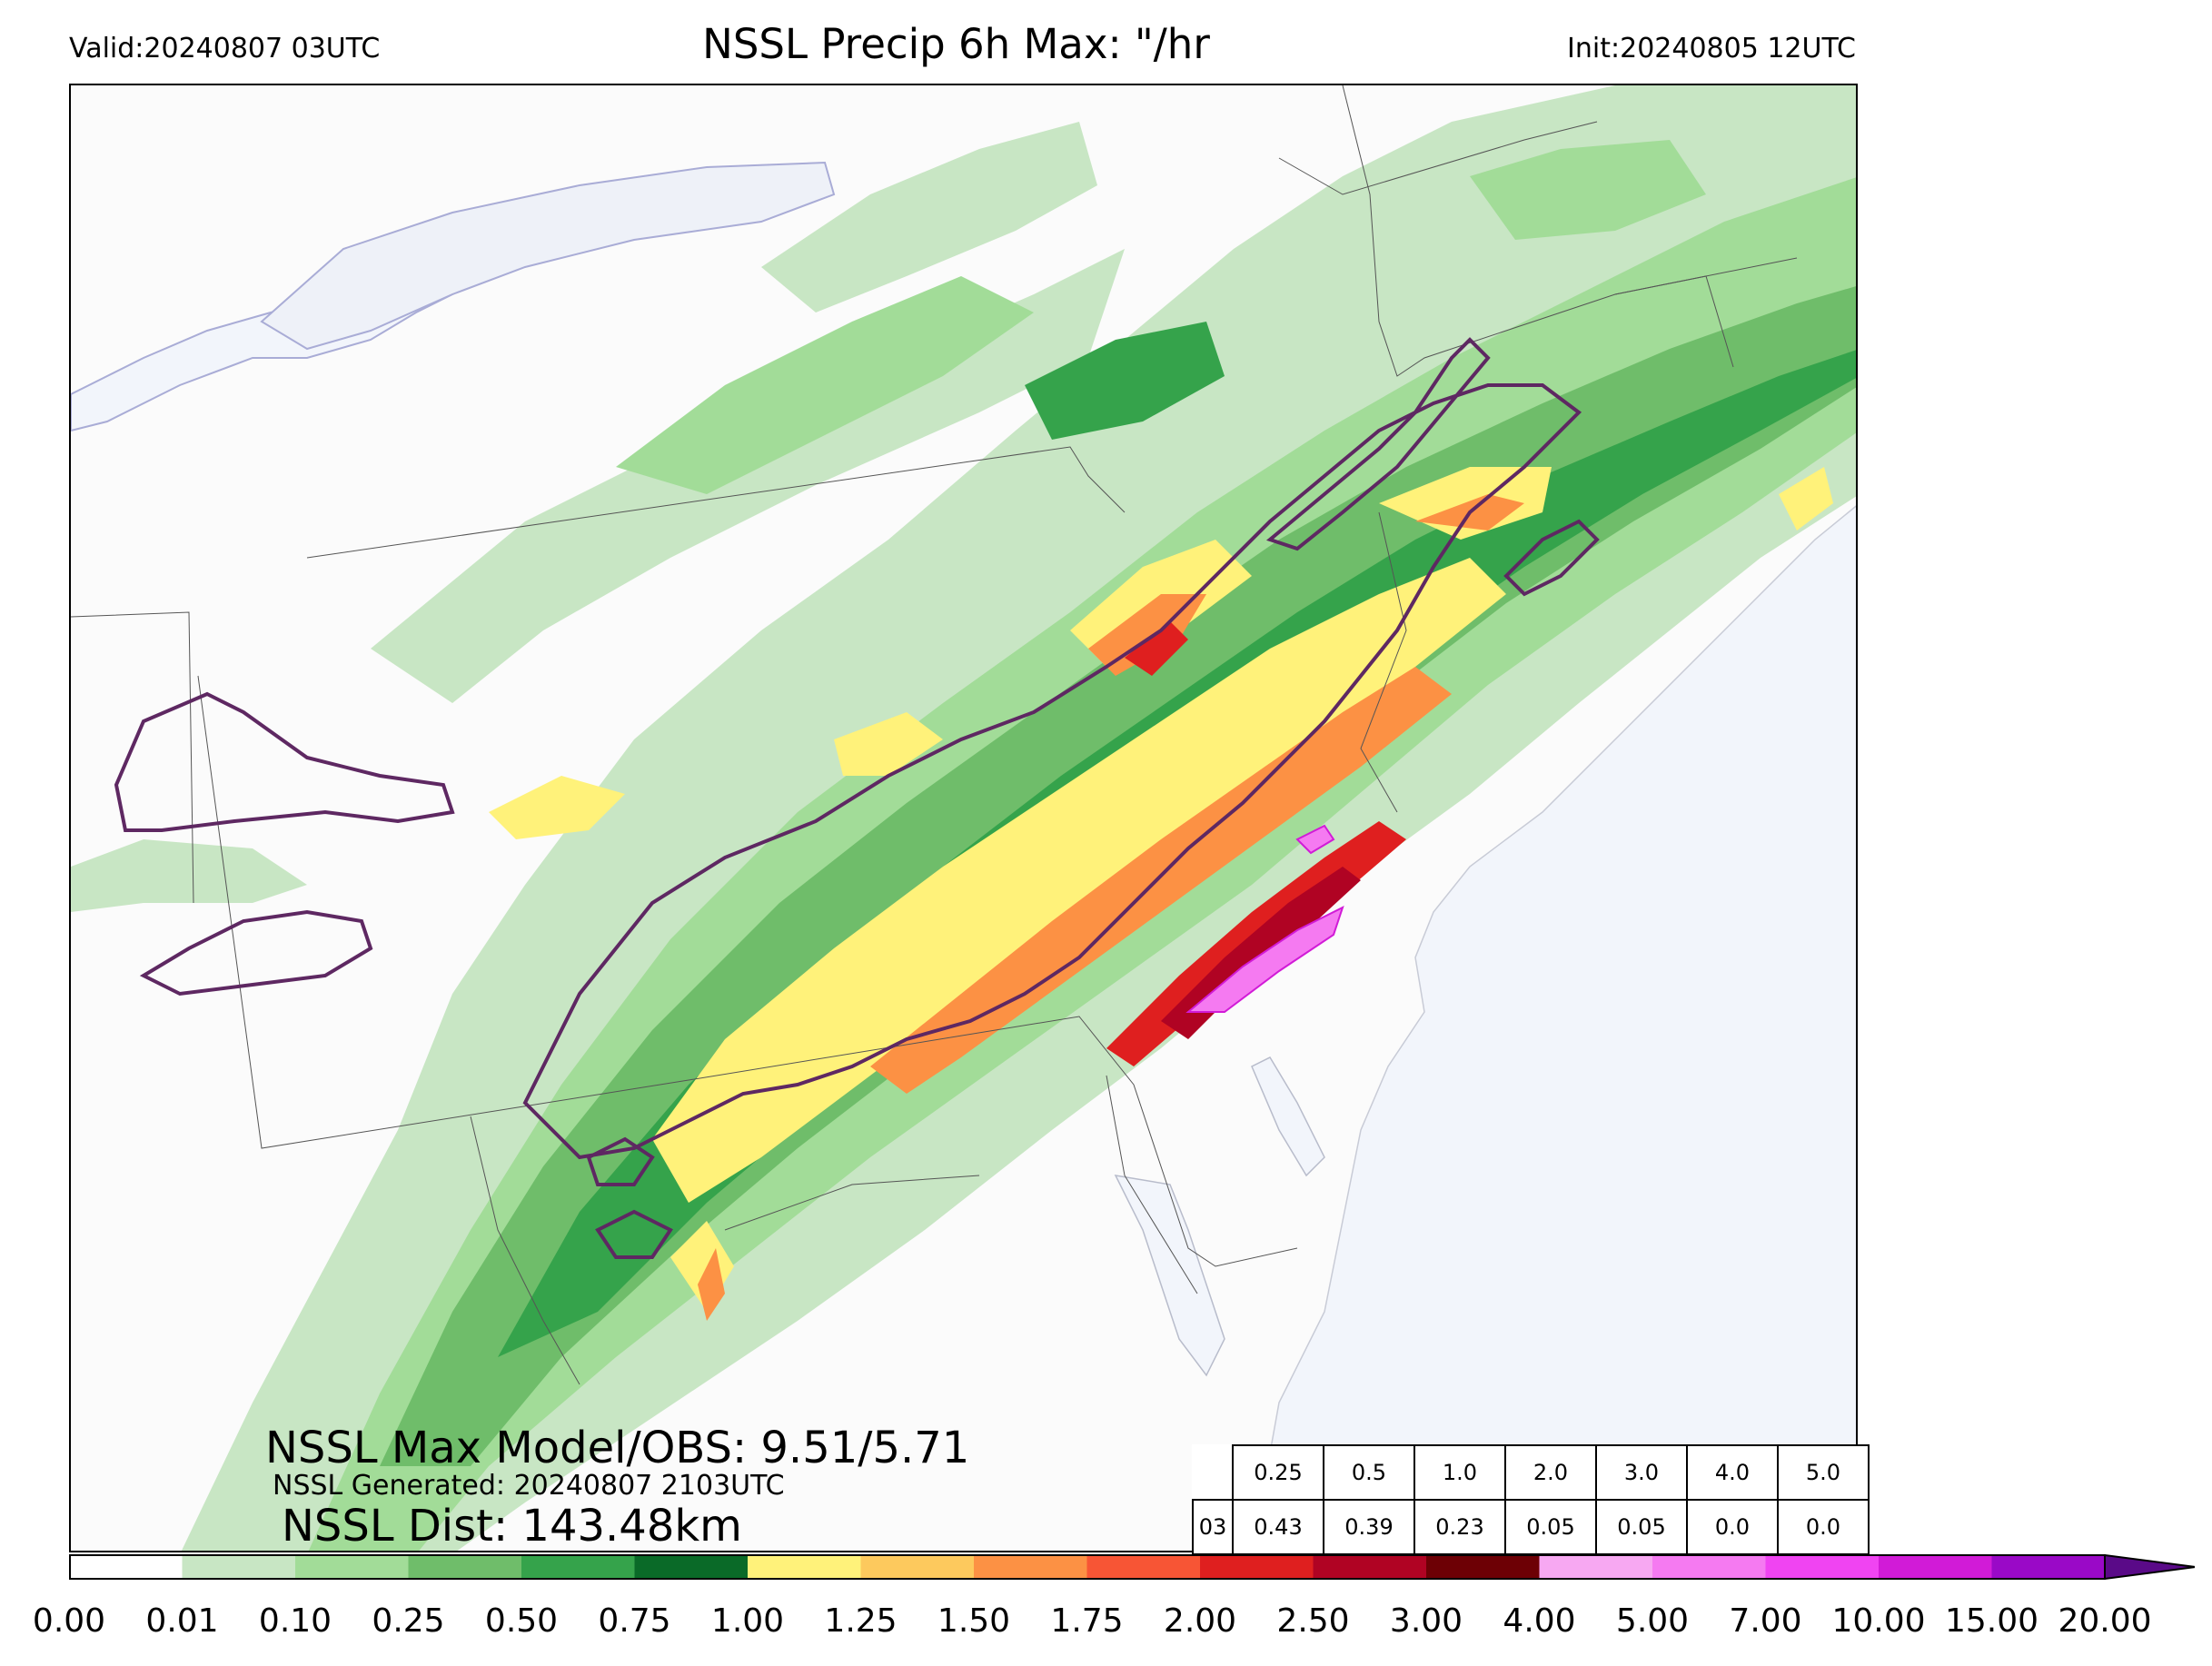 The height and width of the screenshot is (1666, 2212). What do you see at coordinates (1378, 444) in the screenshot?
I see `obs-contour-north` at bounding box center [1378, 444].